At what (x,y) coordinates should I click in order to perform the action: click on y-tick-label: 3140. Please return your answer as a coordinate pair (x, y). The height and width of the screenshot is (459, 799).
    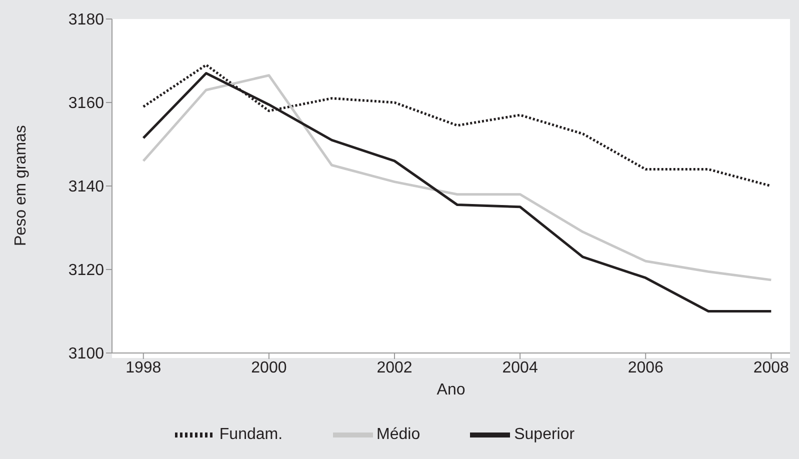
    Looking at the image, I should click on (86, 187).